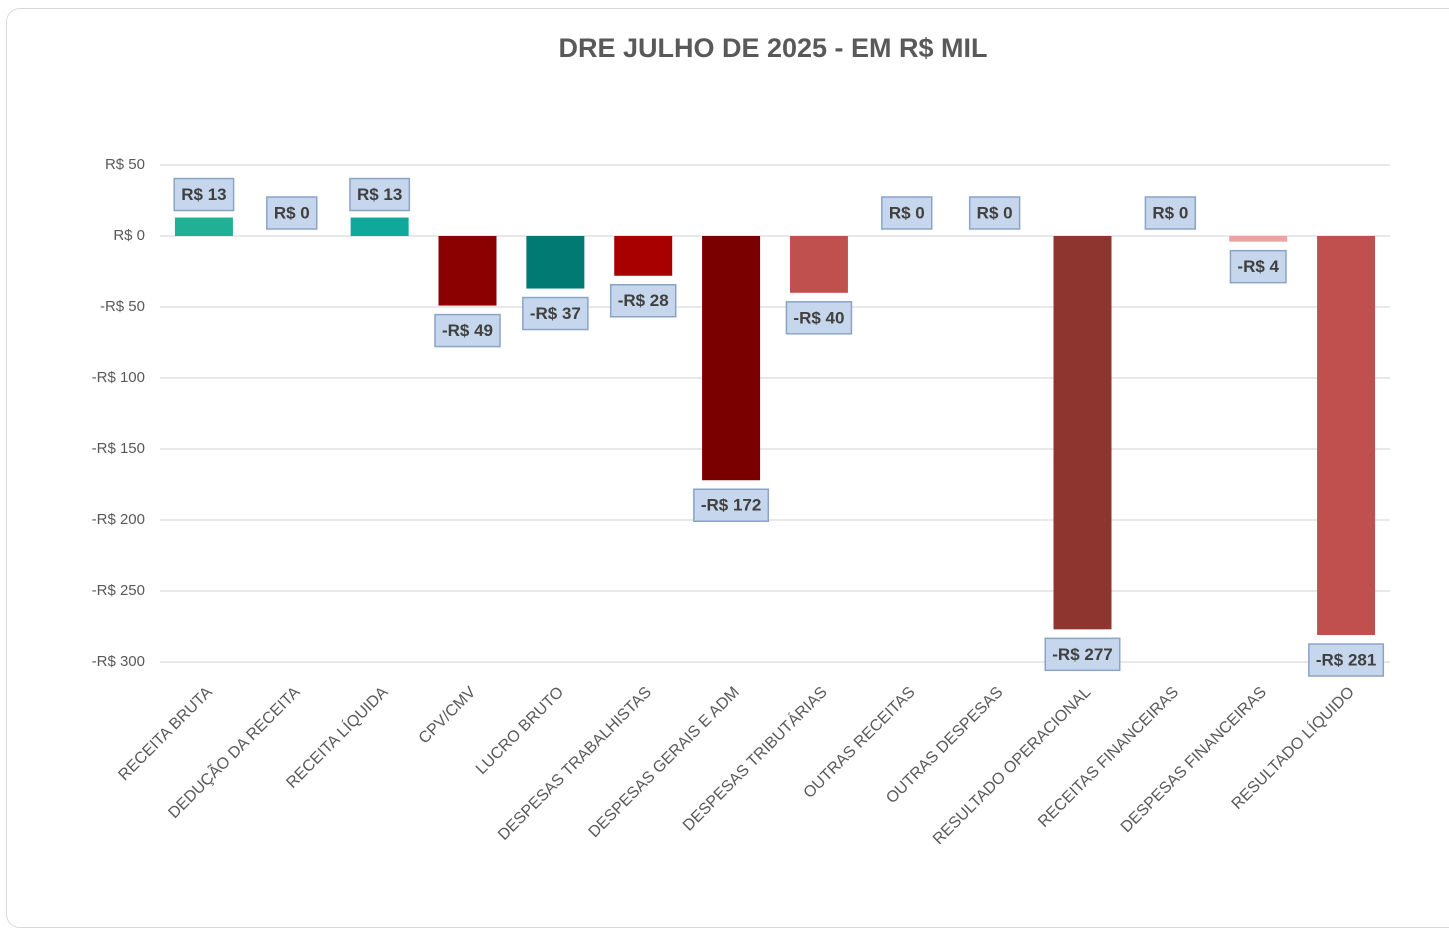  I want to click on y-tick-label: -R$ 300, so click(118, 661).